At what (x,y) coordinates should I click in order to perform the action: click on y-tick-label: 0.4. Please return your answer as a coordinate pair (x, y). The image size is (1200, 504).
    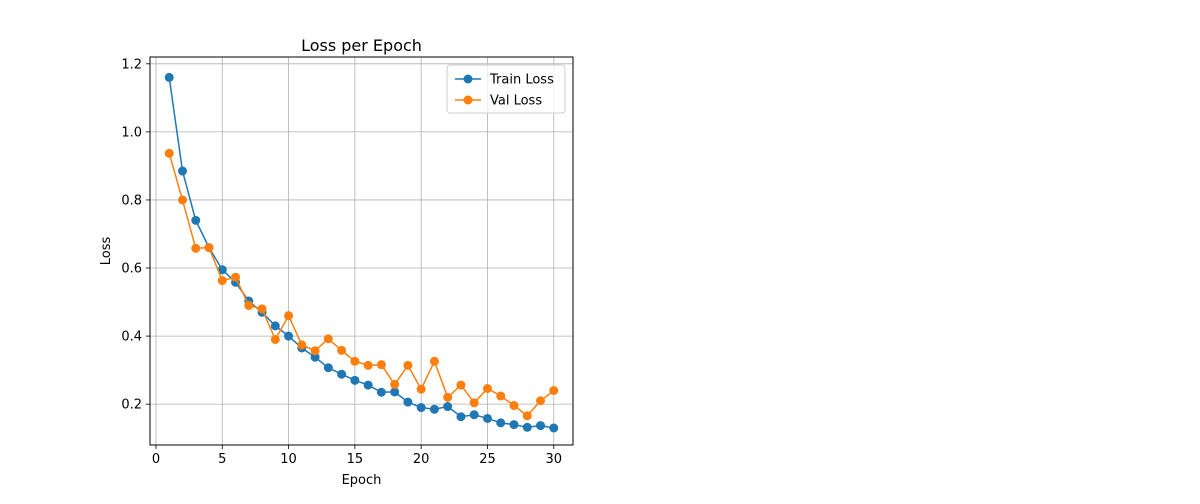
    Looking at the image, I should click on (131, 337).